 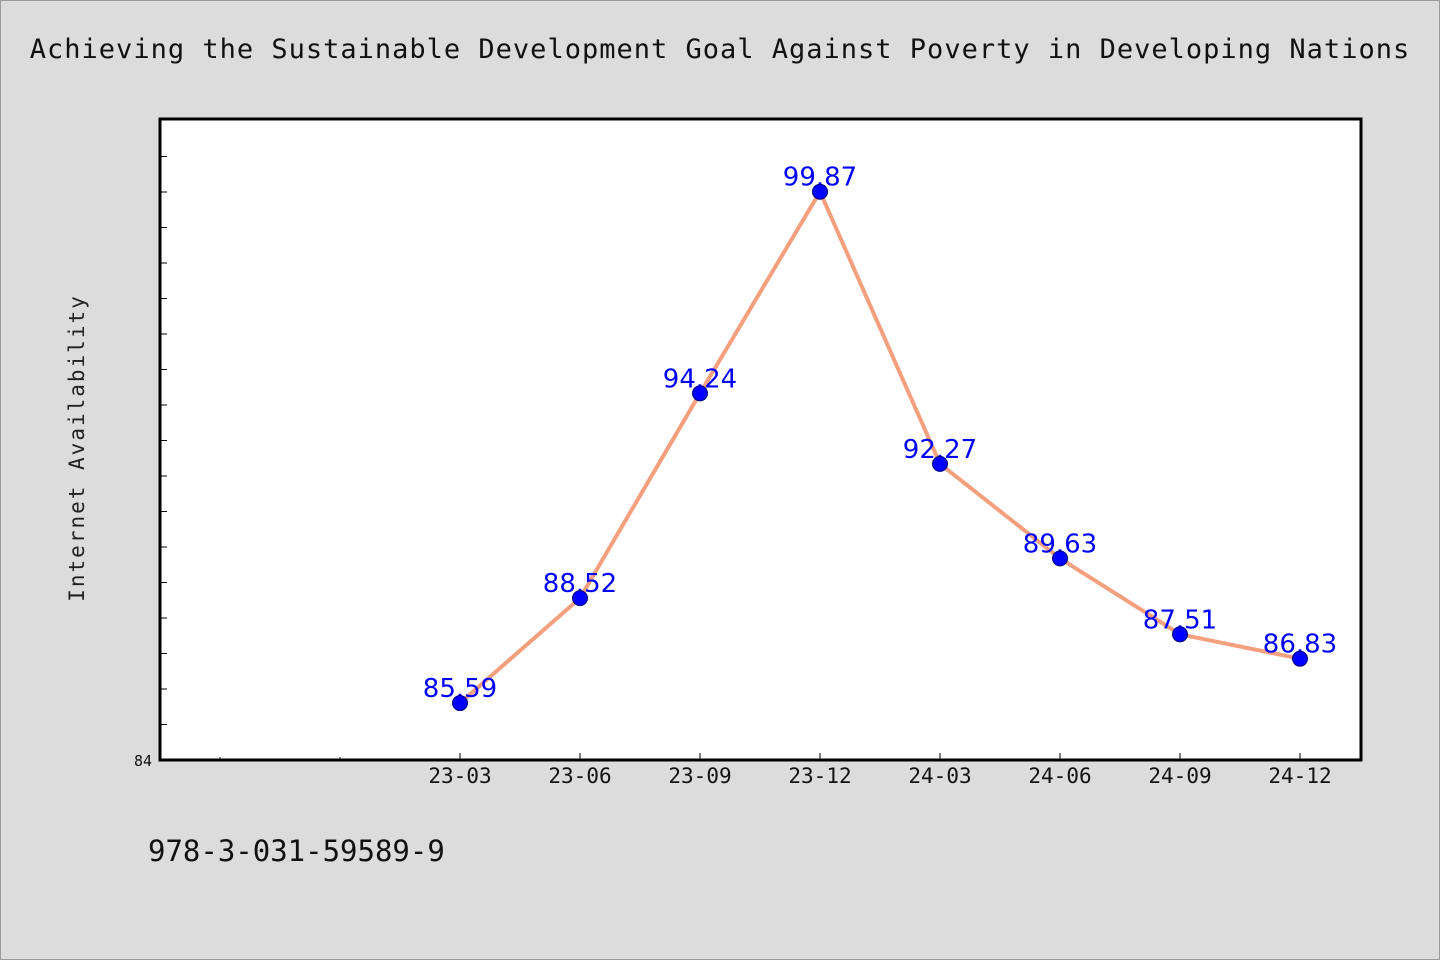 What do you see at coordinates (1179, 776) in the screenshot?
I see `x-tick-label: 24-09` at bounding box center [1179, 776].